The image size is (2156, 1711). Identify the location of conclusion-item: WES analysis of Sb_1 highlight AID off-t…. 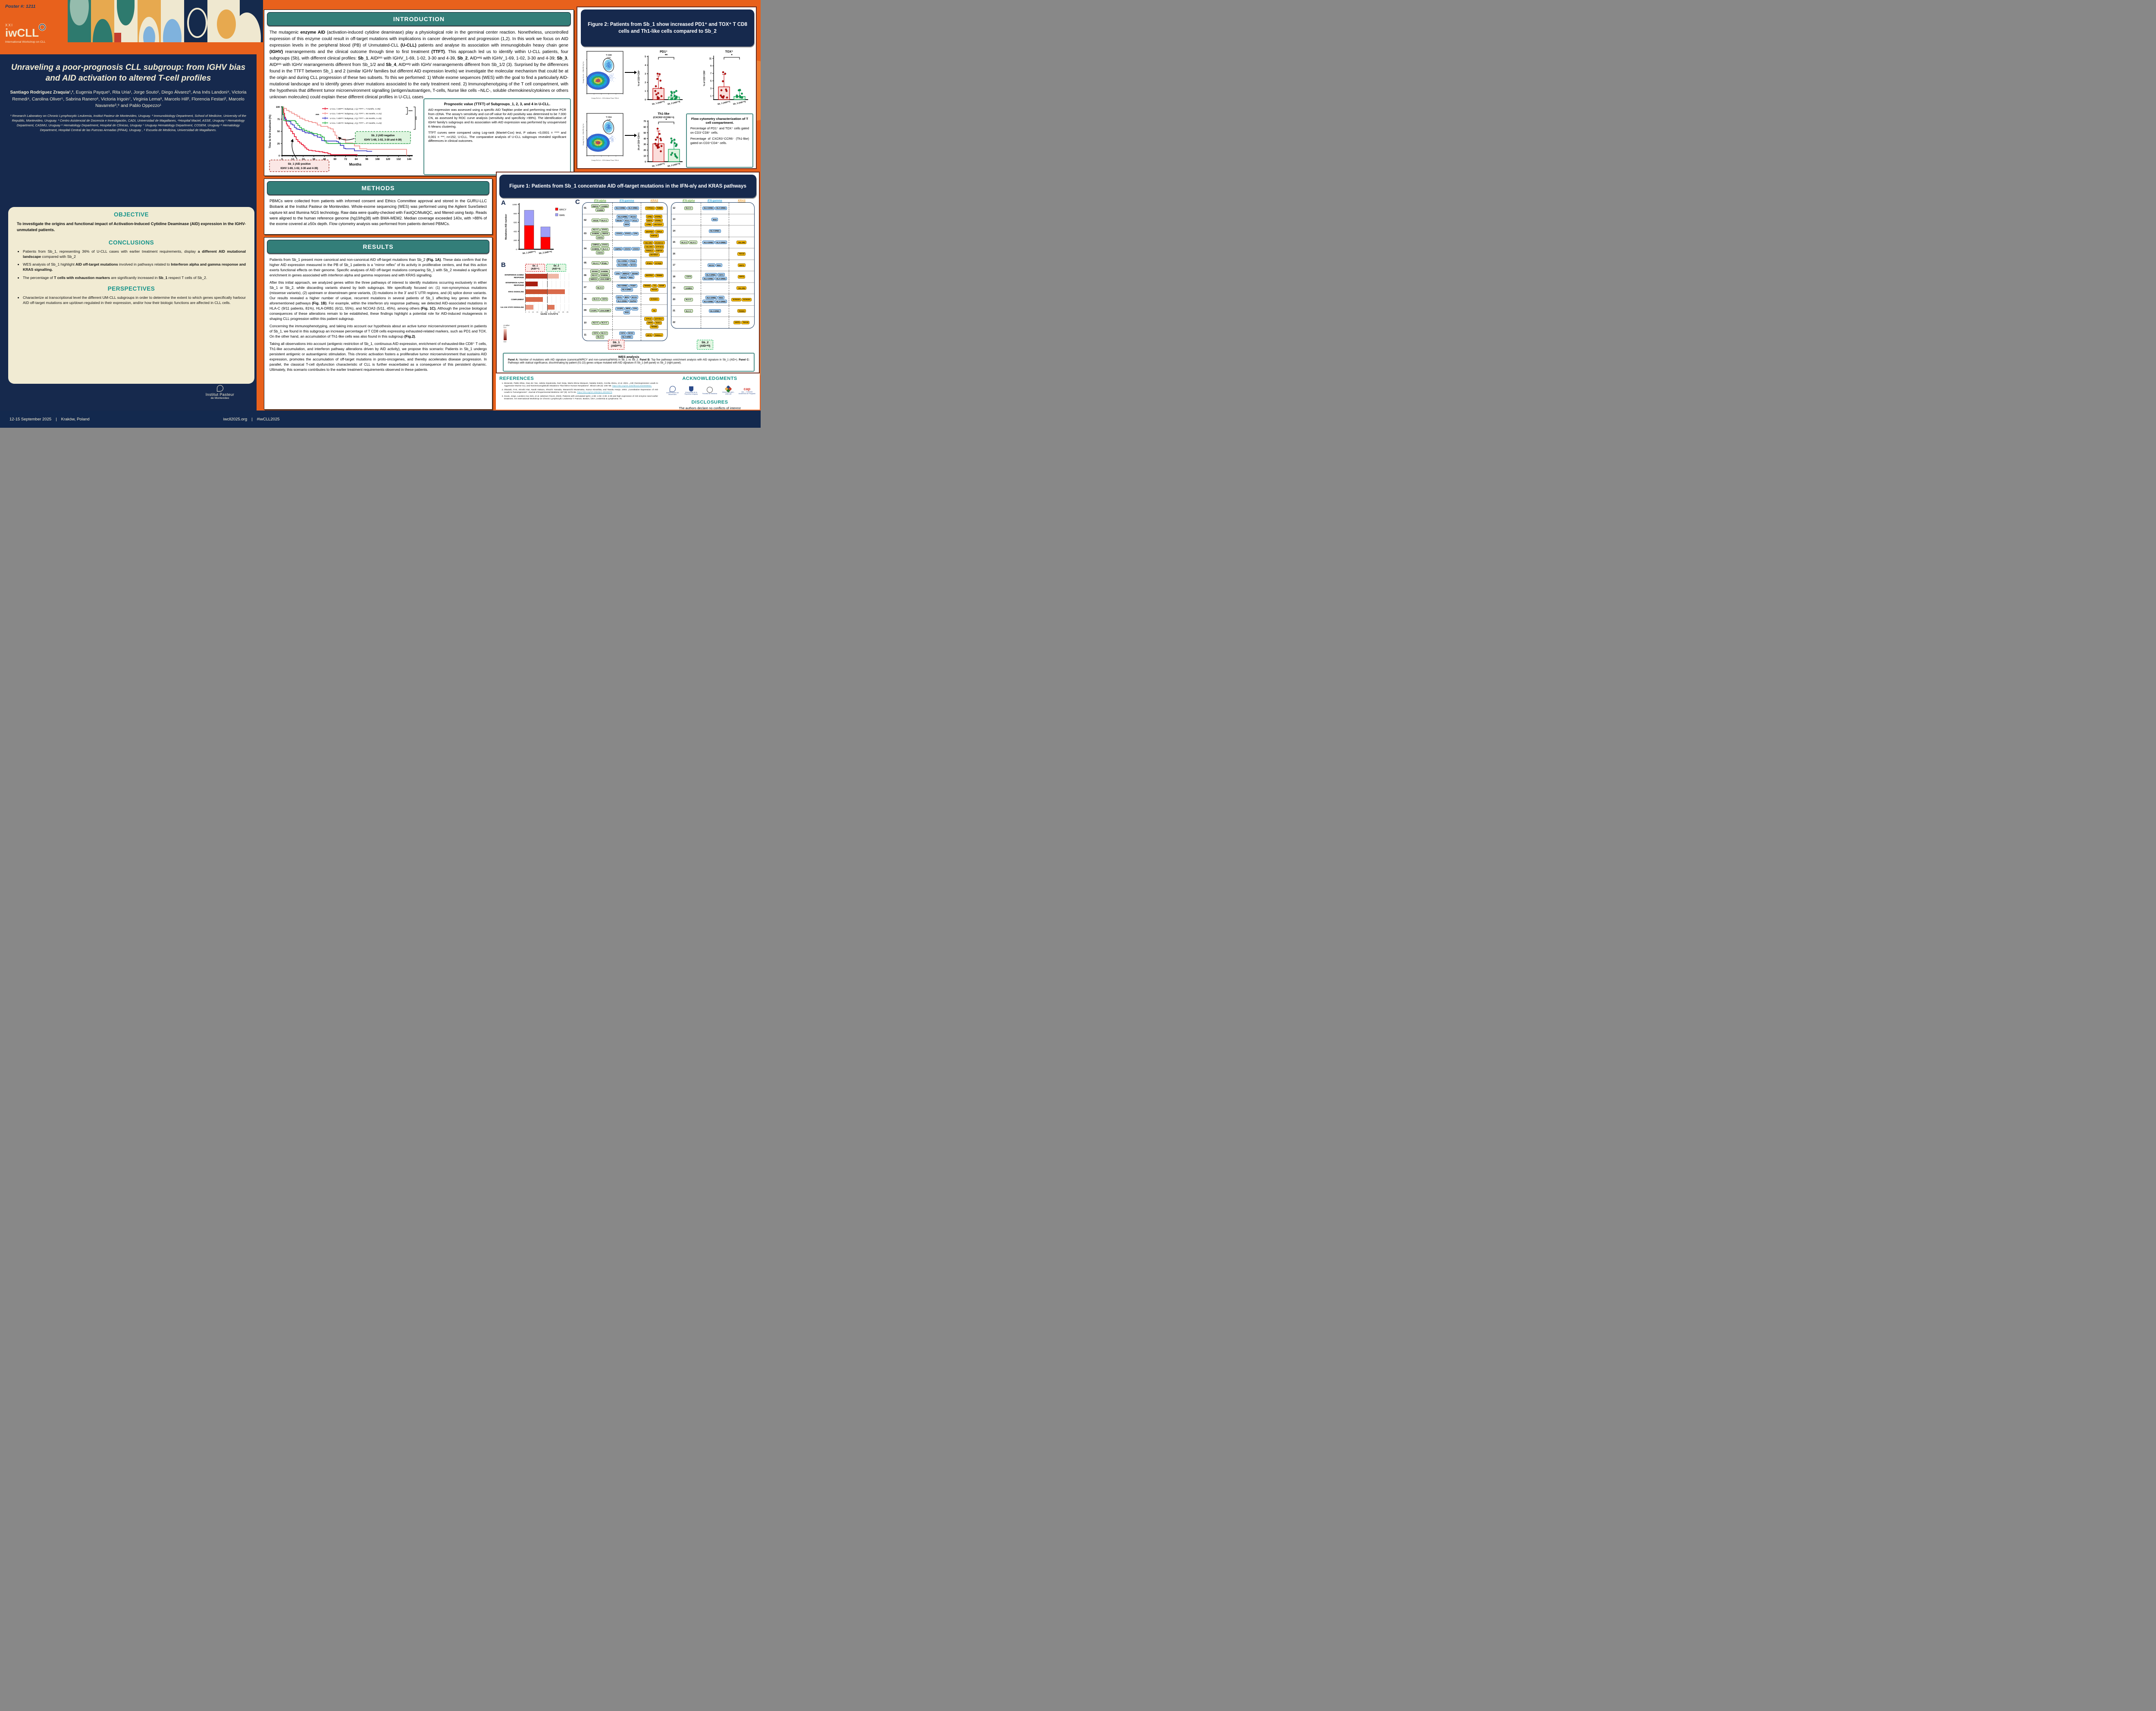
(134, 267).